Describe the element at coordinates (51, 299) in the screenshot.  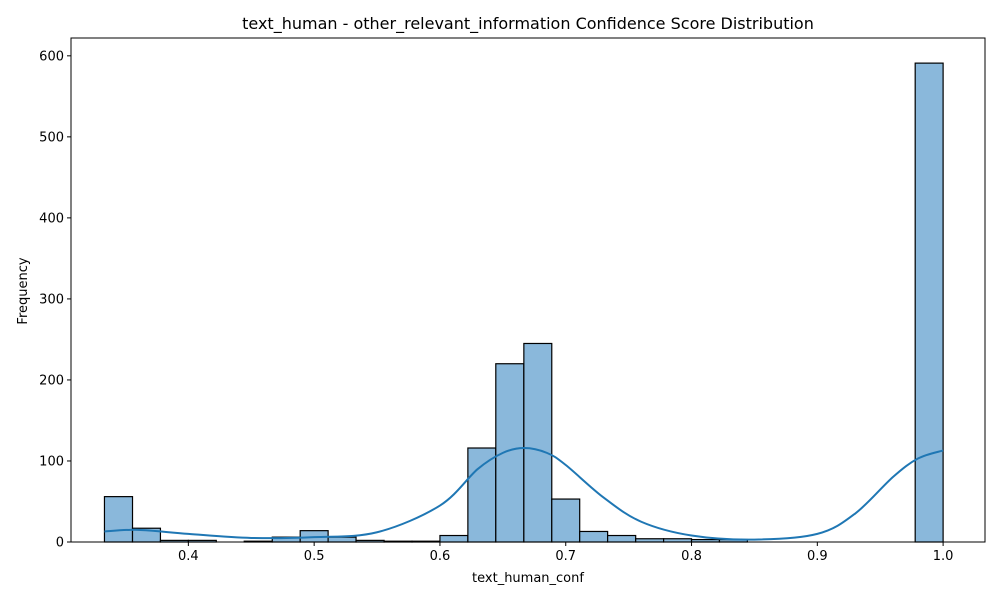
I see `y-tick-label: 300` at that location.